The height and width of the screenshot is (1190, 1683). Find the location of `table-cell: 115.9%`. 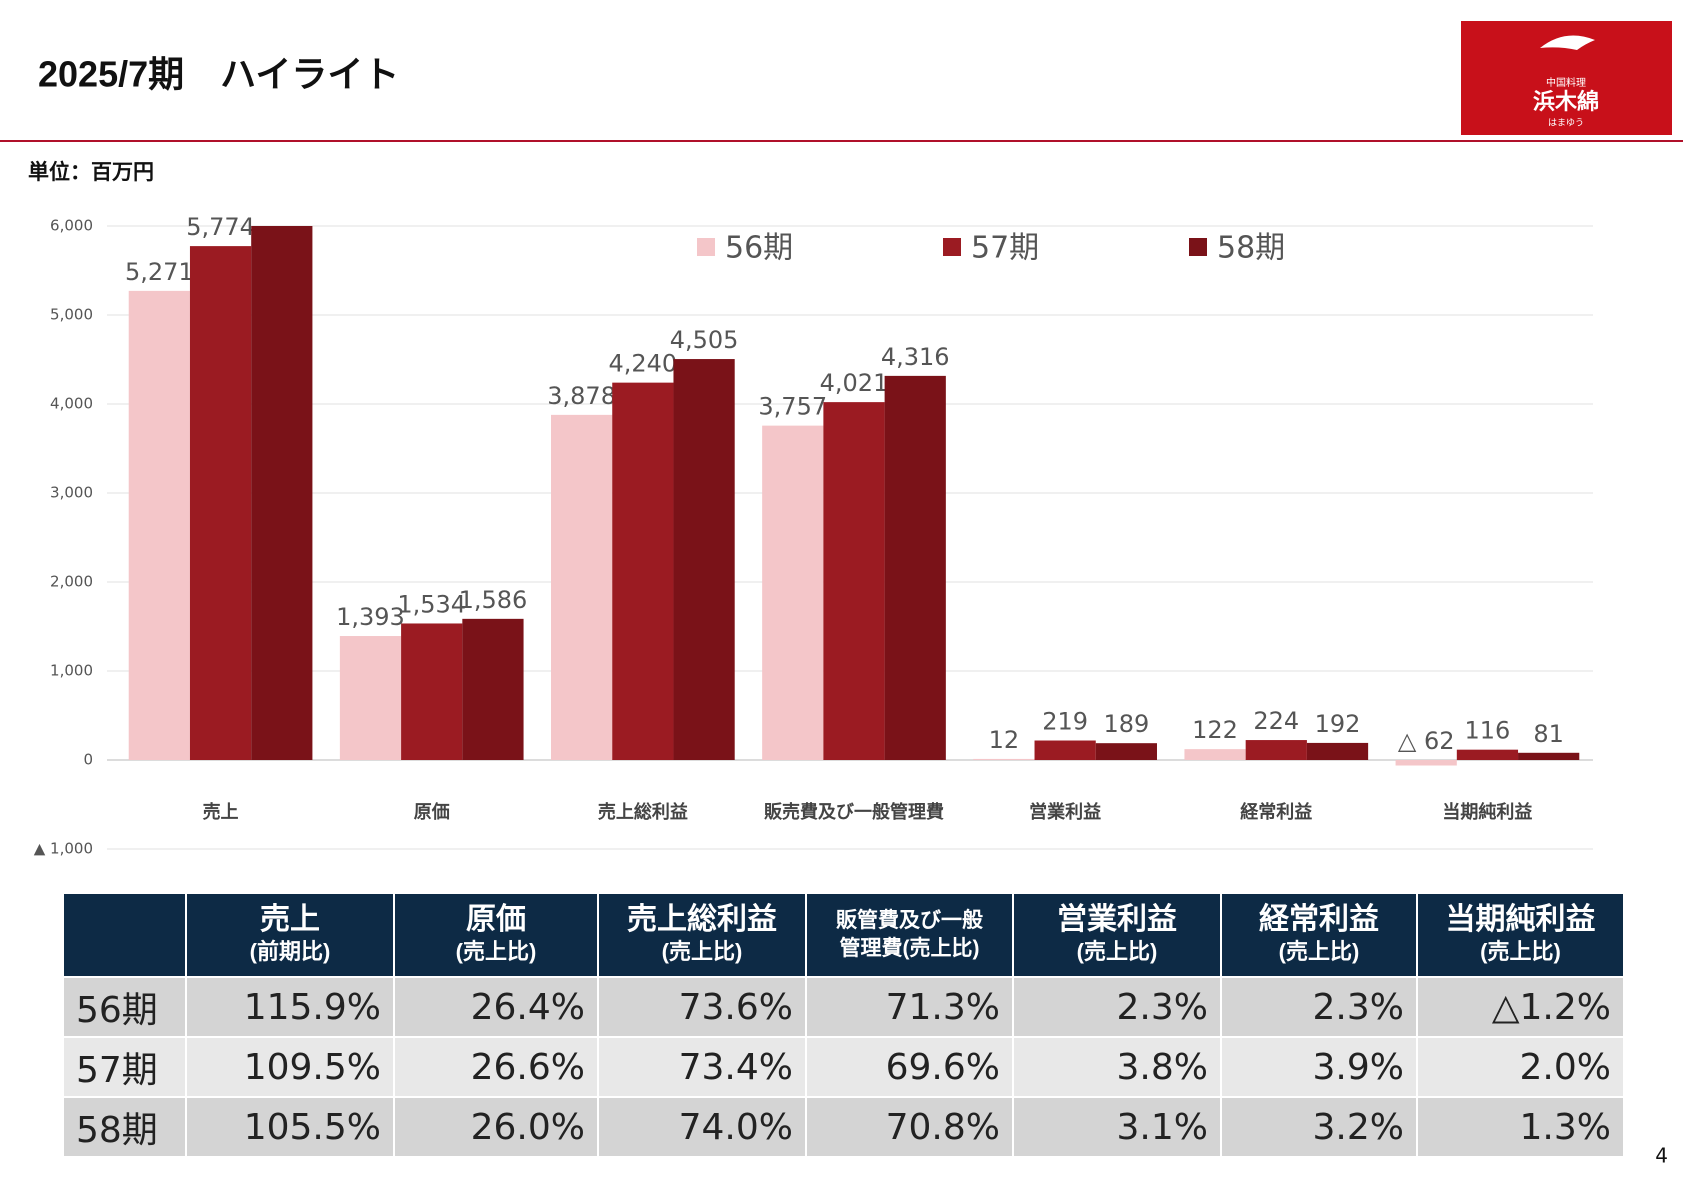

table-cell: 115.9% is located at coordinates (290, 1007).